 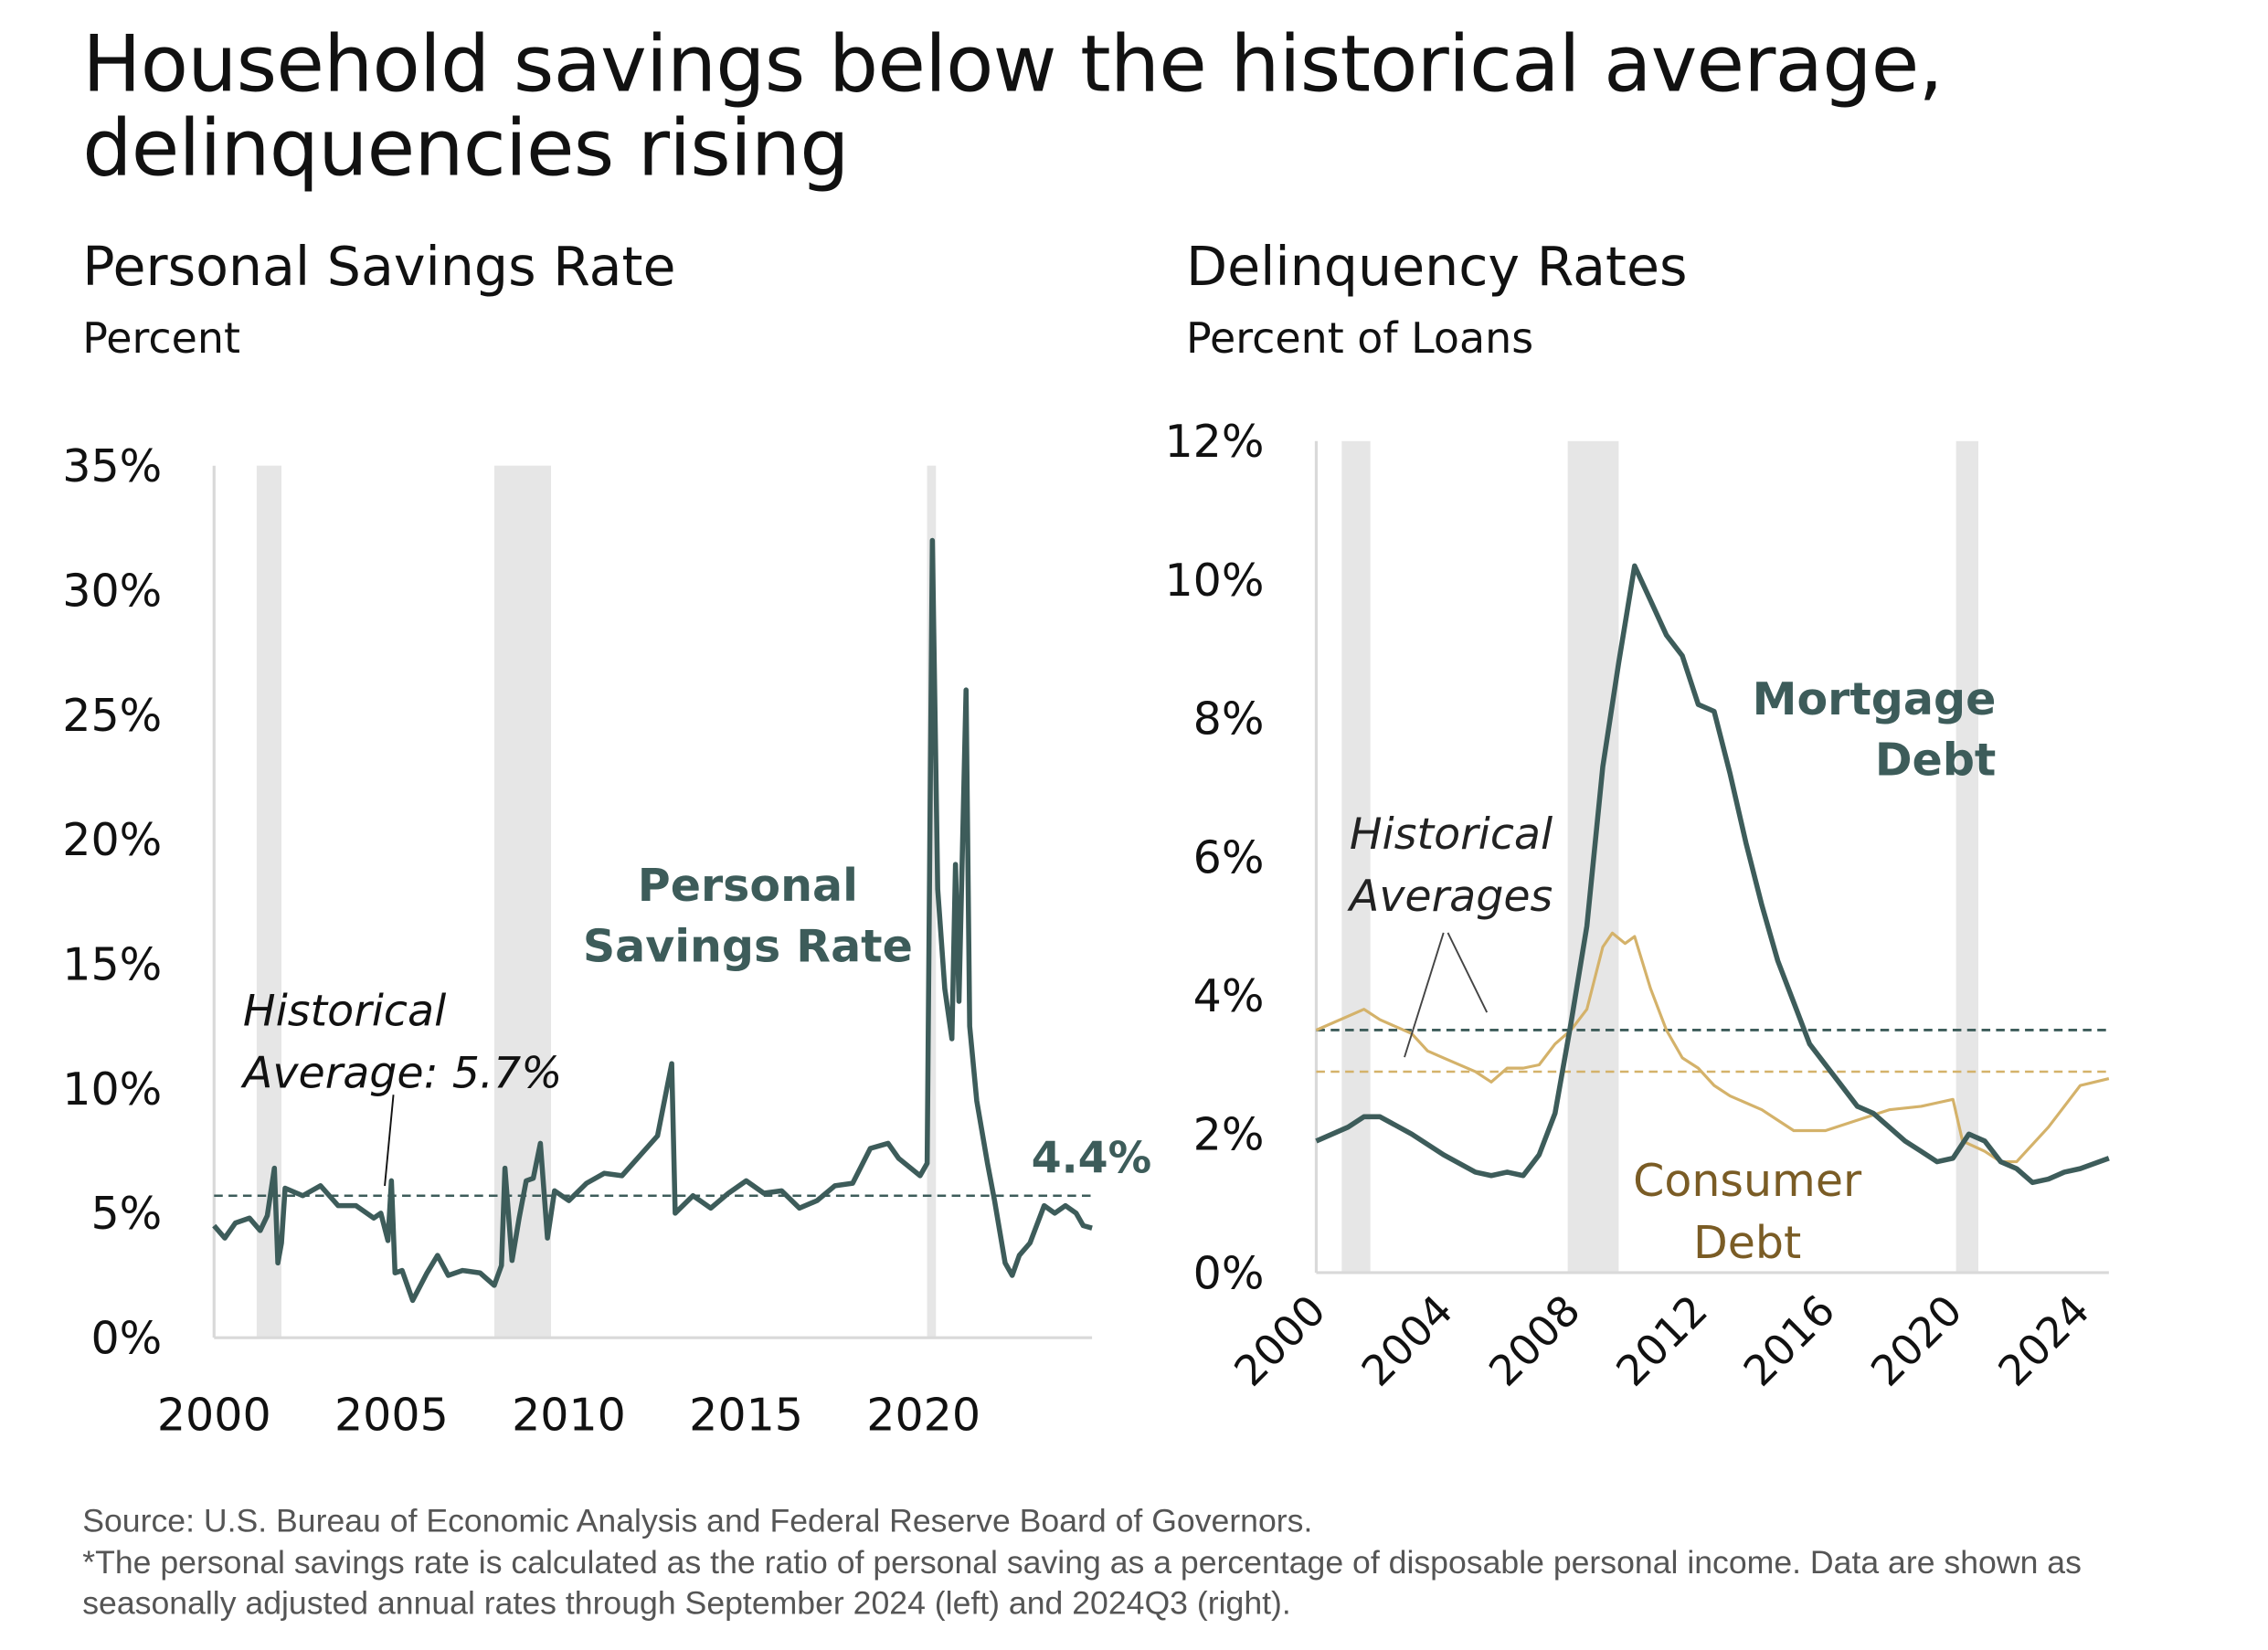 I want to click on savings-average-label: Average: 5.7%, so click(x=401, y=1073).